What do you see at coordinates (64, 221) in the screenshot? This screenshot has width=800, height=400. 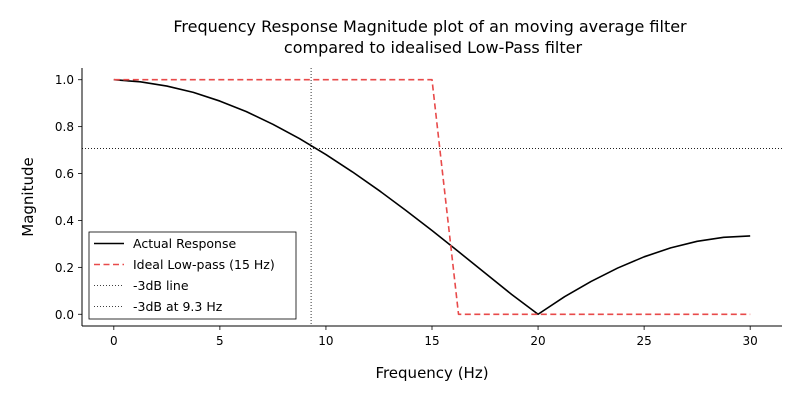 I see `y-tick-label: 0.4` at bounding box center [64, 221].